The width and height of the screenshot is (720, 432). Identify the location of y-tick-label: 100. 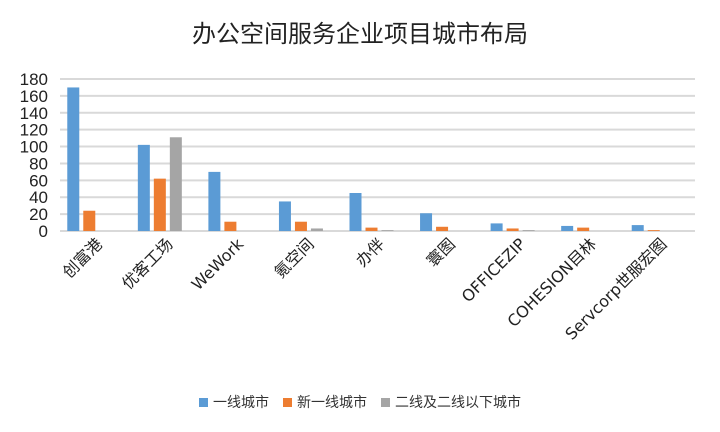
(34, 147).